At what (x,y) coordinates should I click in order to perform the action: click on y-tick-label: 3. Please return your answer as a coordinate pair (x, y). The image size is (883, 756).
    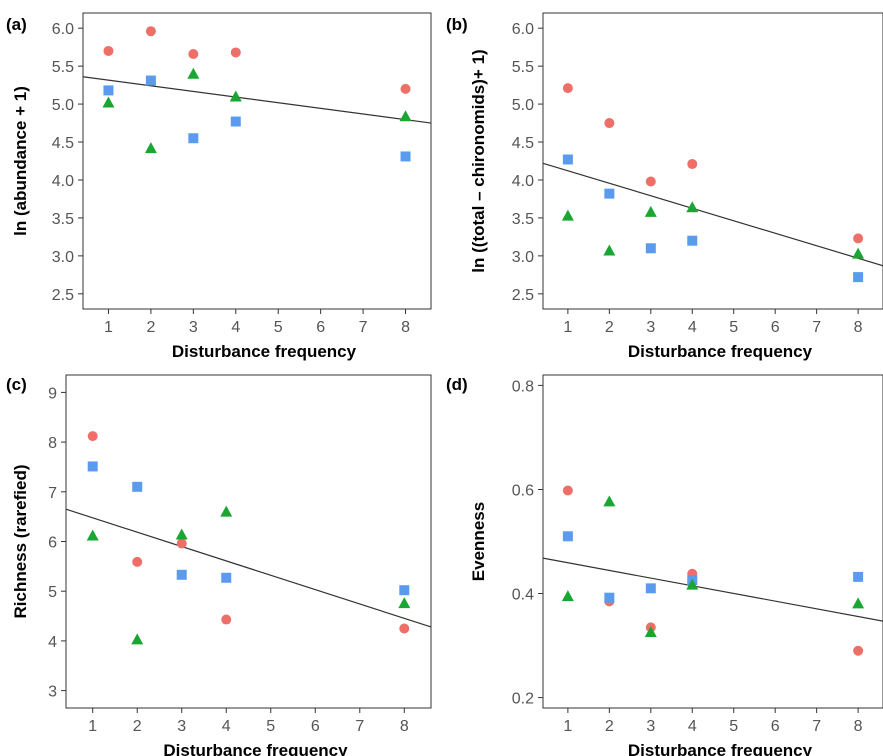
    Looking at the image, I should click on (52, 692).